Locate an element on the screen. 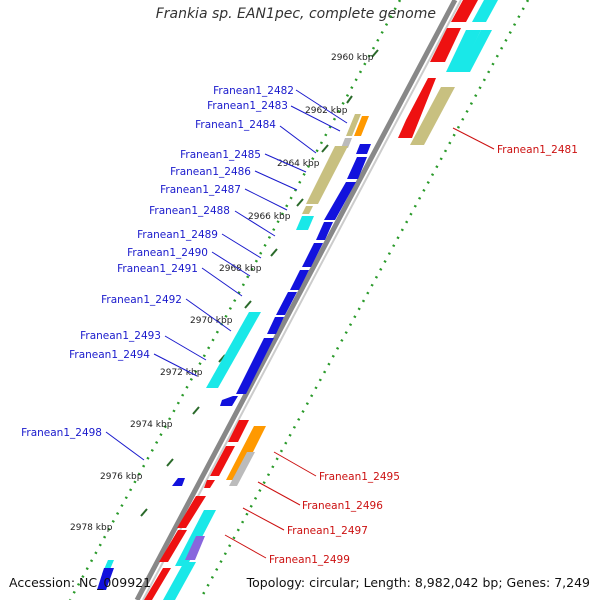 The image size is (600, 600). tick-label: 2966 kbp is located at coordinates (269, 217).